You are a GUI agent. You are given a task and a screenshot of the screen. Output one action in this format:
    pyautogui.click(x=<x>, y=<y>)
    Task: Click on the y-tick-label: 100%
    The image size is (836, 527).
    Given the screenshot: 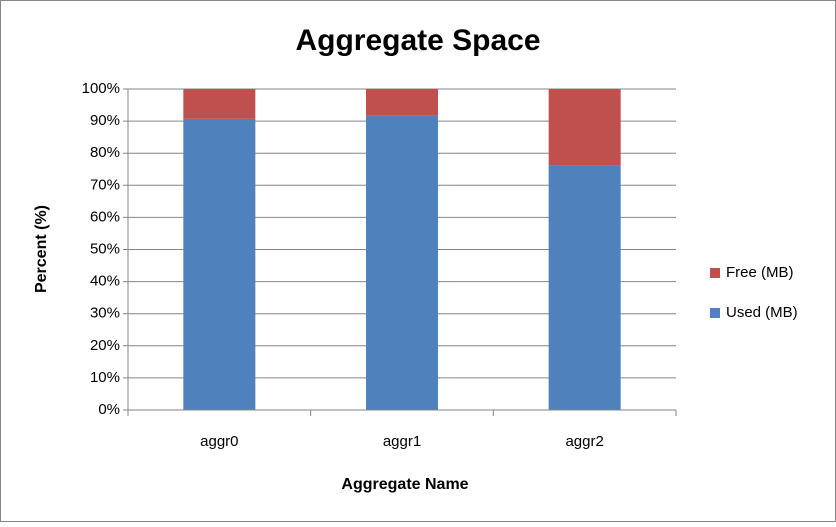 What is the action you would take?
    pyautogui.click(x=101, y=88)
    